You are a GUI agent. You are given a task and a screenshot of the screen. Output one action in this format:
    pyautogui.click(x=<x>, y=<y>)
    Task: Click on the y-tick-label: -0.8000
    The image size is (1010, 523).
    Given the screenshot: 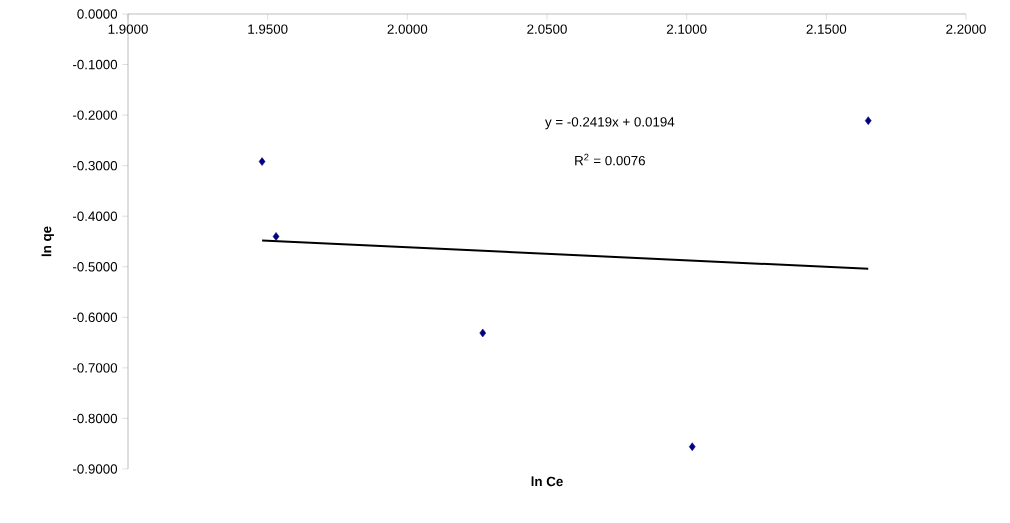 What is the action you would take?
    pyautogui.click(x=95, y=418)
    